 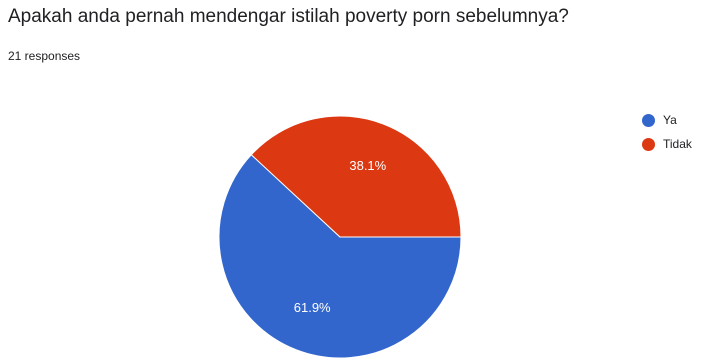 I want to click on chart-legend: Ya Tidak, so click(x=667, y=134).